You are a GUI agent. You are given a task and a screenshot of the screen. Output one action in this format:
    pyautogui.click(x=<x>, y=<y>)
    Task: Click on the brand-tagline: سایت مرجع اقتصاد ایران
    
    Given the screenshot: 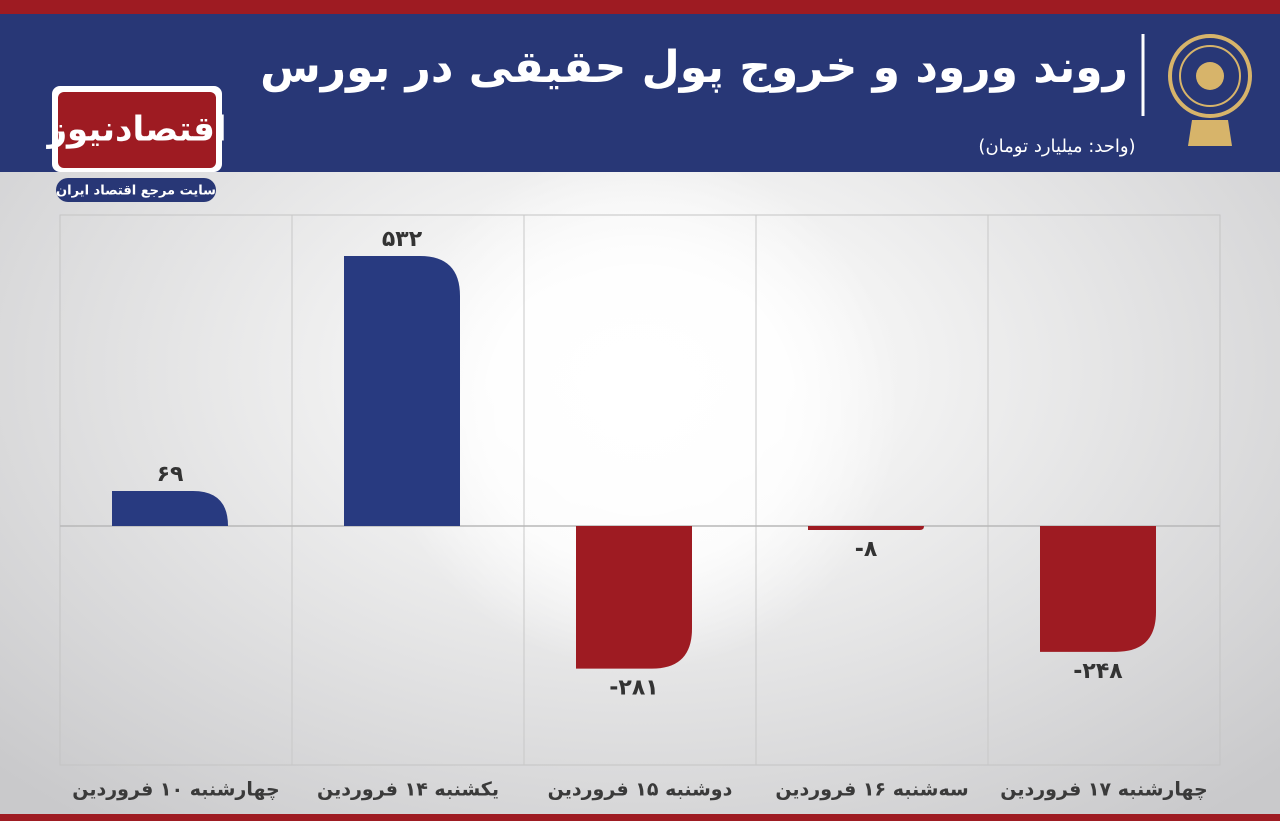 What is the action you would take?
    pyautogui.click(x=136, y=191)
    